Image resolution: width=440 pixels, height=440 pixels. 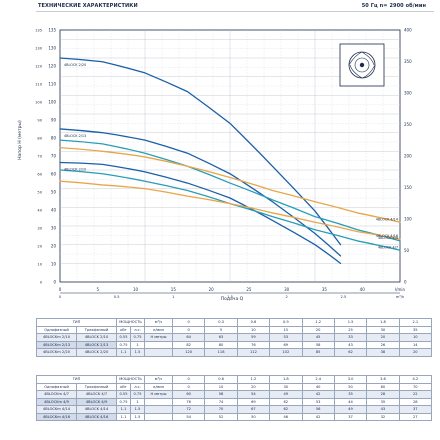 What do you see at coordinates (383, 394) in the screenshot?
I see `head-value: 28` at bounding box center [383, 394].